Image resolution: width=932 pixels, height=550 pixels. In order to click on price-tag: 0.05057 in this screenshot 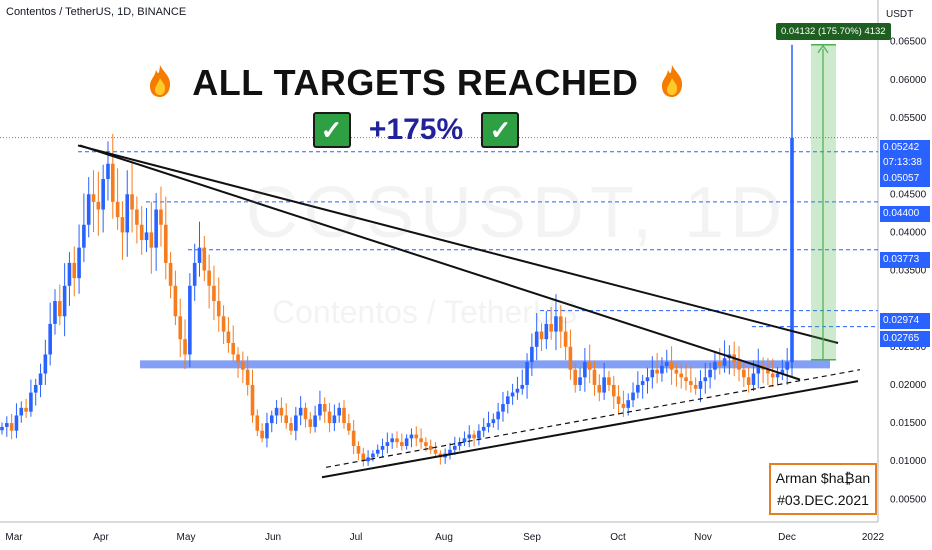, I will do `click(905, 179)`.